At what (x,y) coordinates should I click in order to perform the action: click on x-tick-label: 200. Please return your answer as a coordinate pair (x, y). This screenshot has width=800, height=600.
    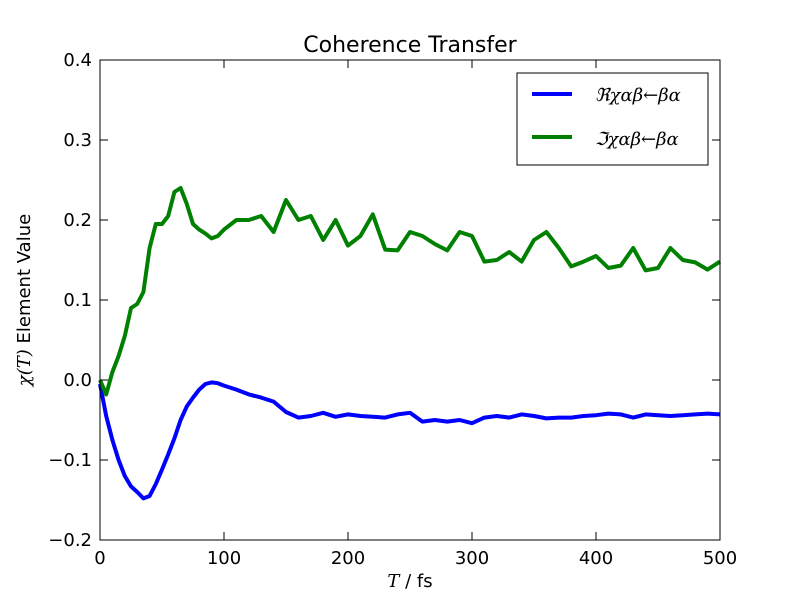
    Looking at the image, I should click on (348, 558).